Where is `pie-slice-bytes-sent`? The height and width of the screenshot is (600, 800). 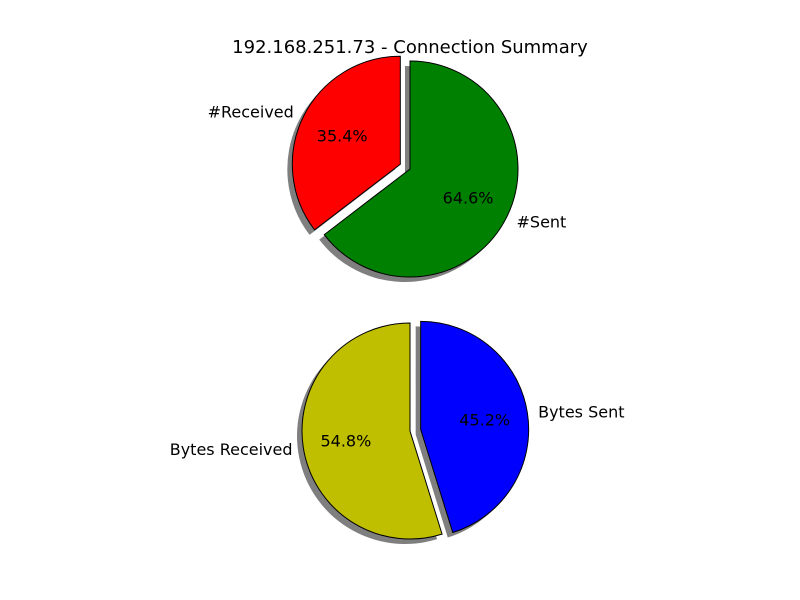 pie-slice-bytes-sent is located at coordinates (475, 427).